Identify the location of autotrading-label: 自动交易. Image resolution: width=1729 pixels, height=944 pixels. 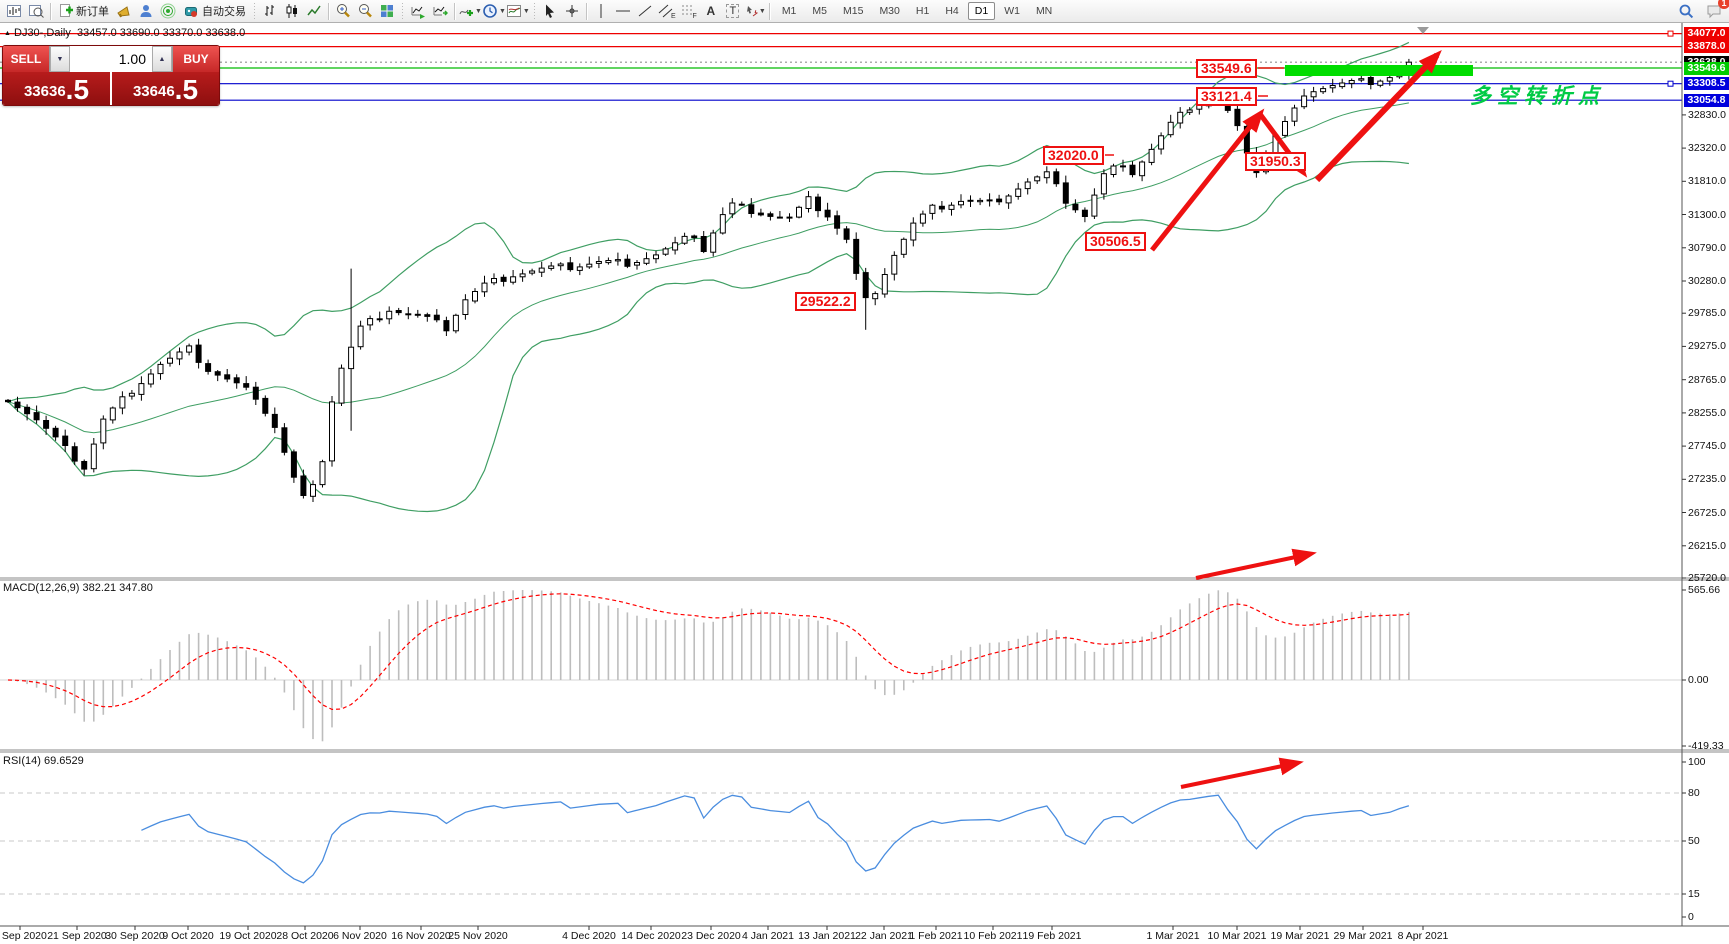
(224, 12).